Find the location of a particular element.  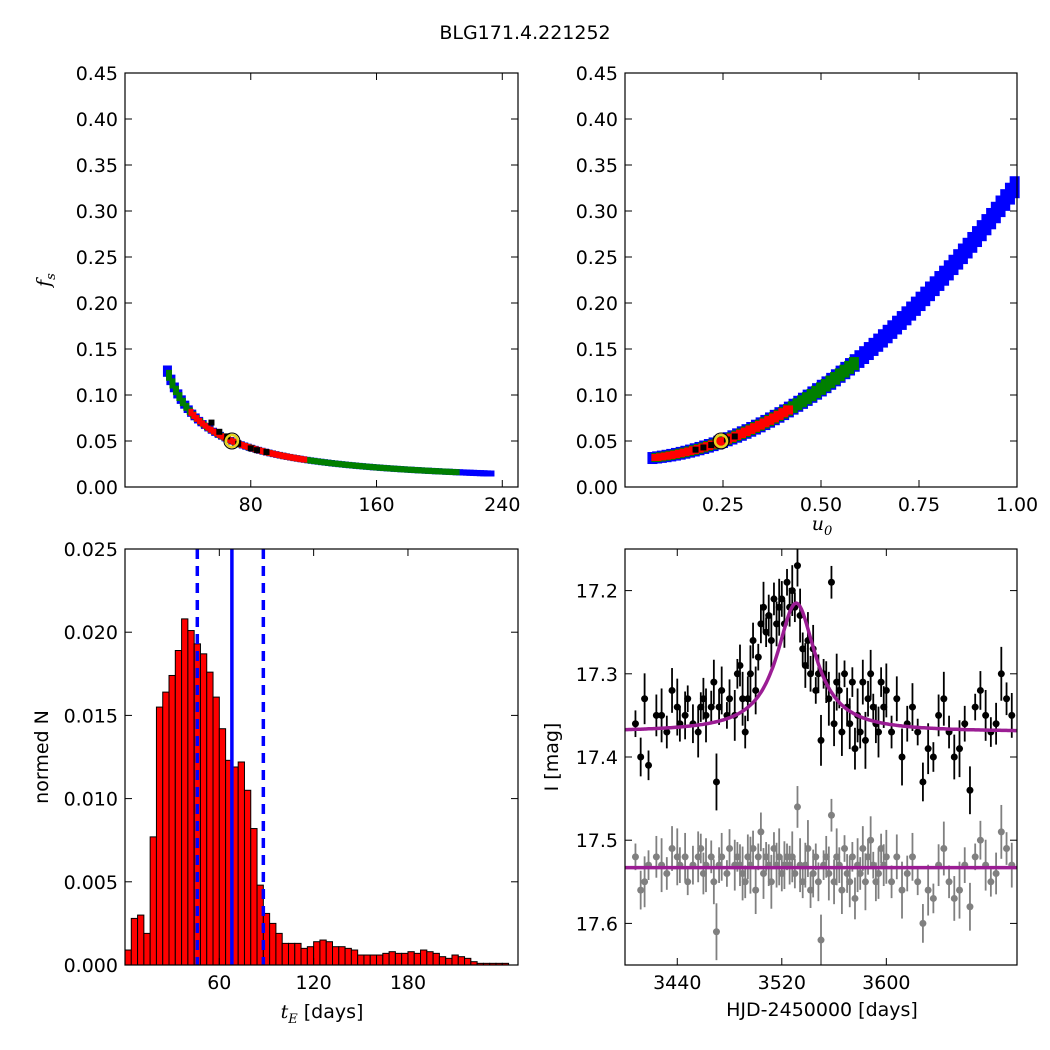

figure-title: BLG171.4.221252 is located at coordinates (525, 33).